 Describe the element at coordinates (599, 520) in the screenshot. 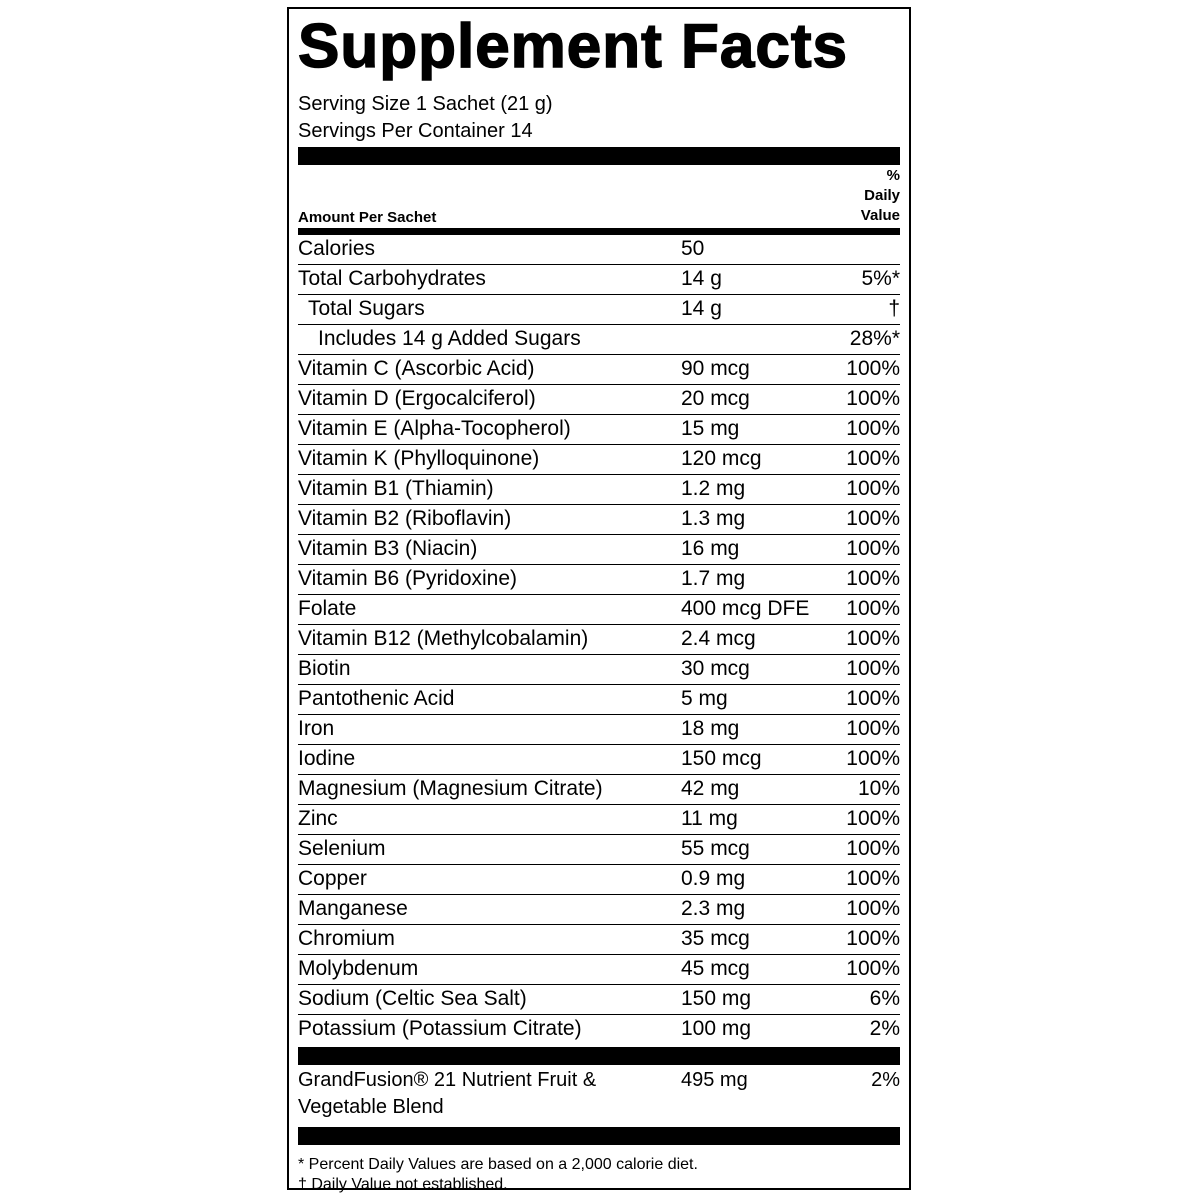

I see `nutrient-row: Vitamin B2 (Riboflavin) 1.3 mg 100%` at that location.